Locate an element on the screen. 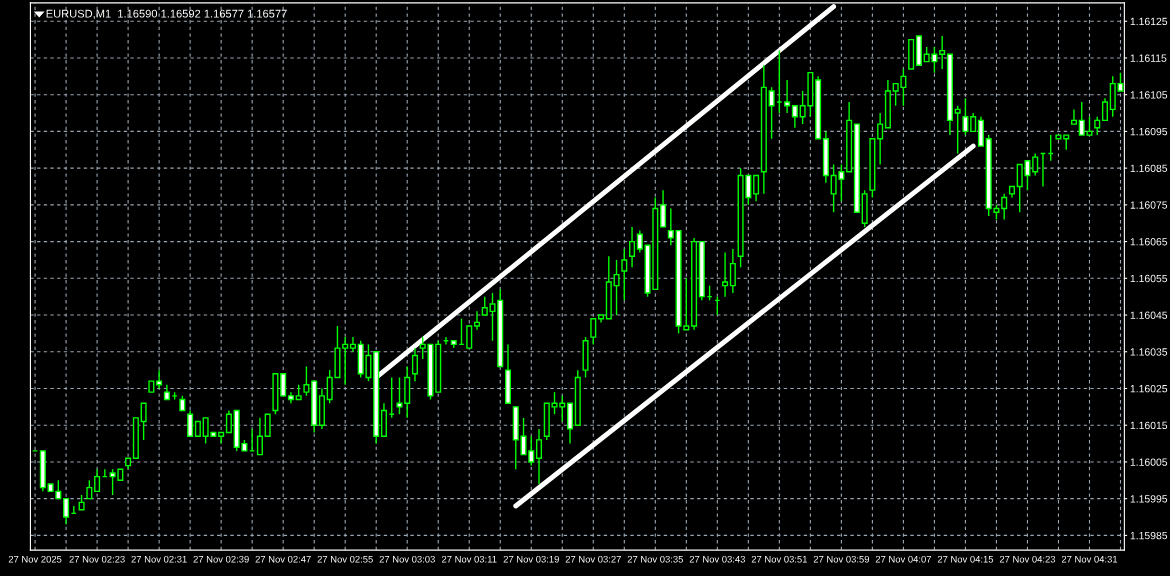  y-tick-label: 1.16025 is located at coordinates (1149, 388).